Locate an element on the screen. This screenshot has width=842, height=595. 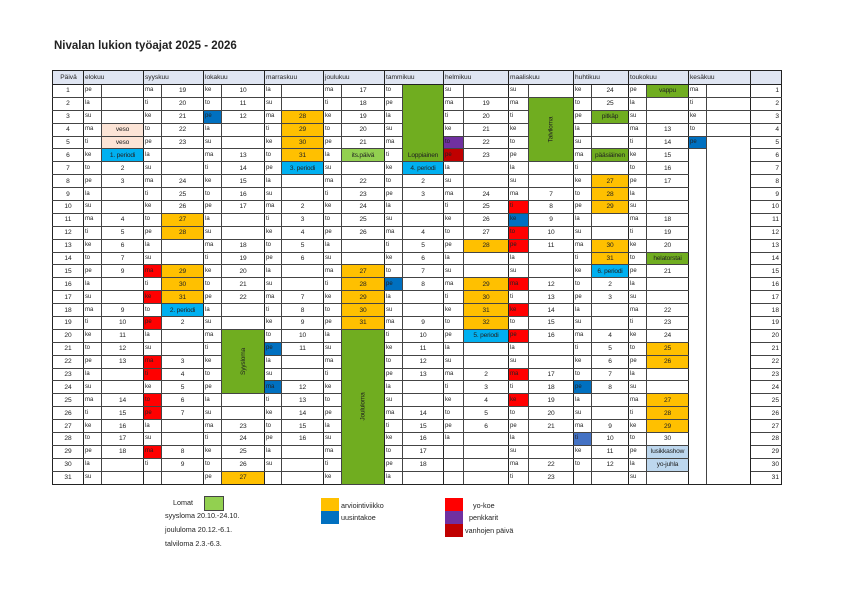
date-cell: 4. periodi is located at coordinates (423, 168).